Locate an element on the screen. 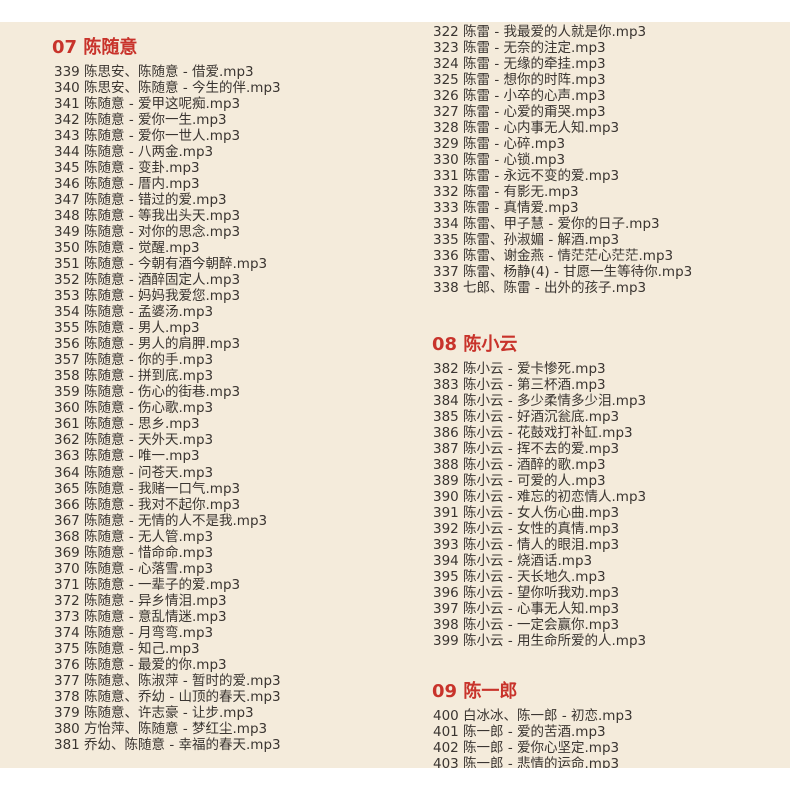  file-item: 355 陈随意 - 男人.mp3 is located at coordinates (127, 328).